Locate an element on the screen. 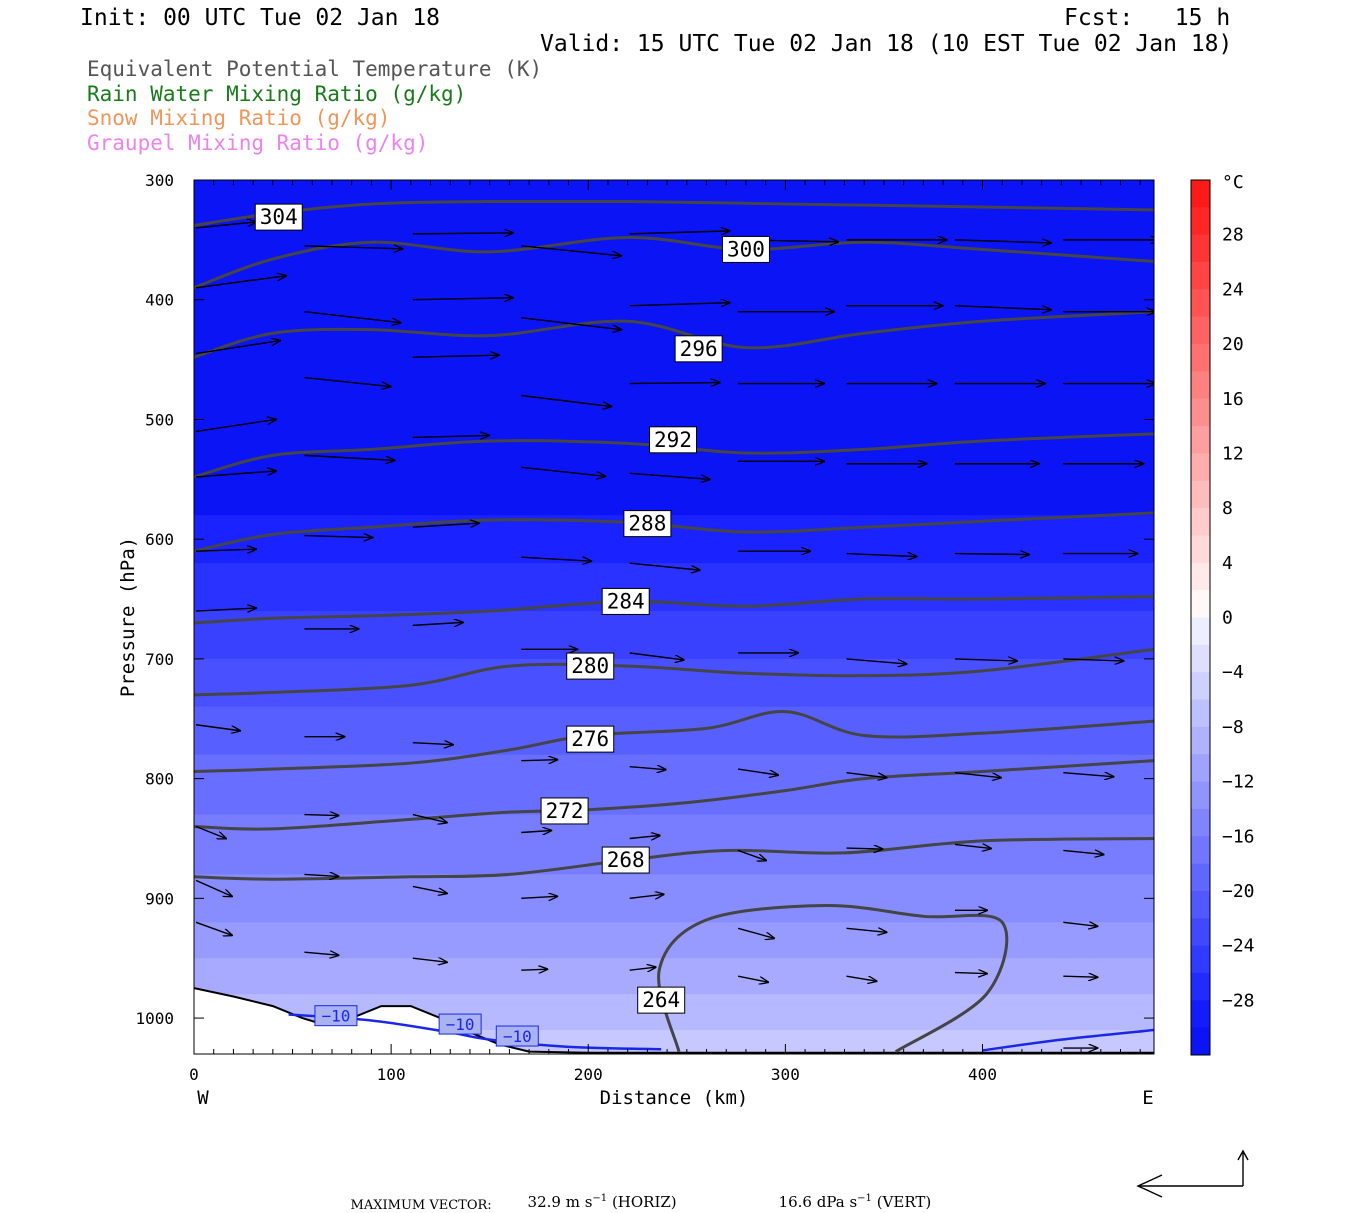 The height and width of the screenshot is (1213, 1350). x-tick-label: 200 is located at coordinates (588, 1074).